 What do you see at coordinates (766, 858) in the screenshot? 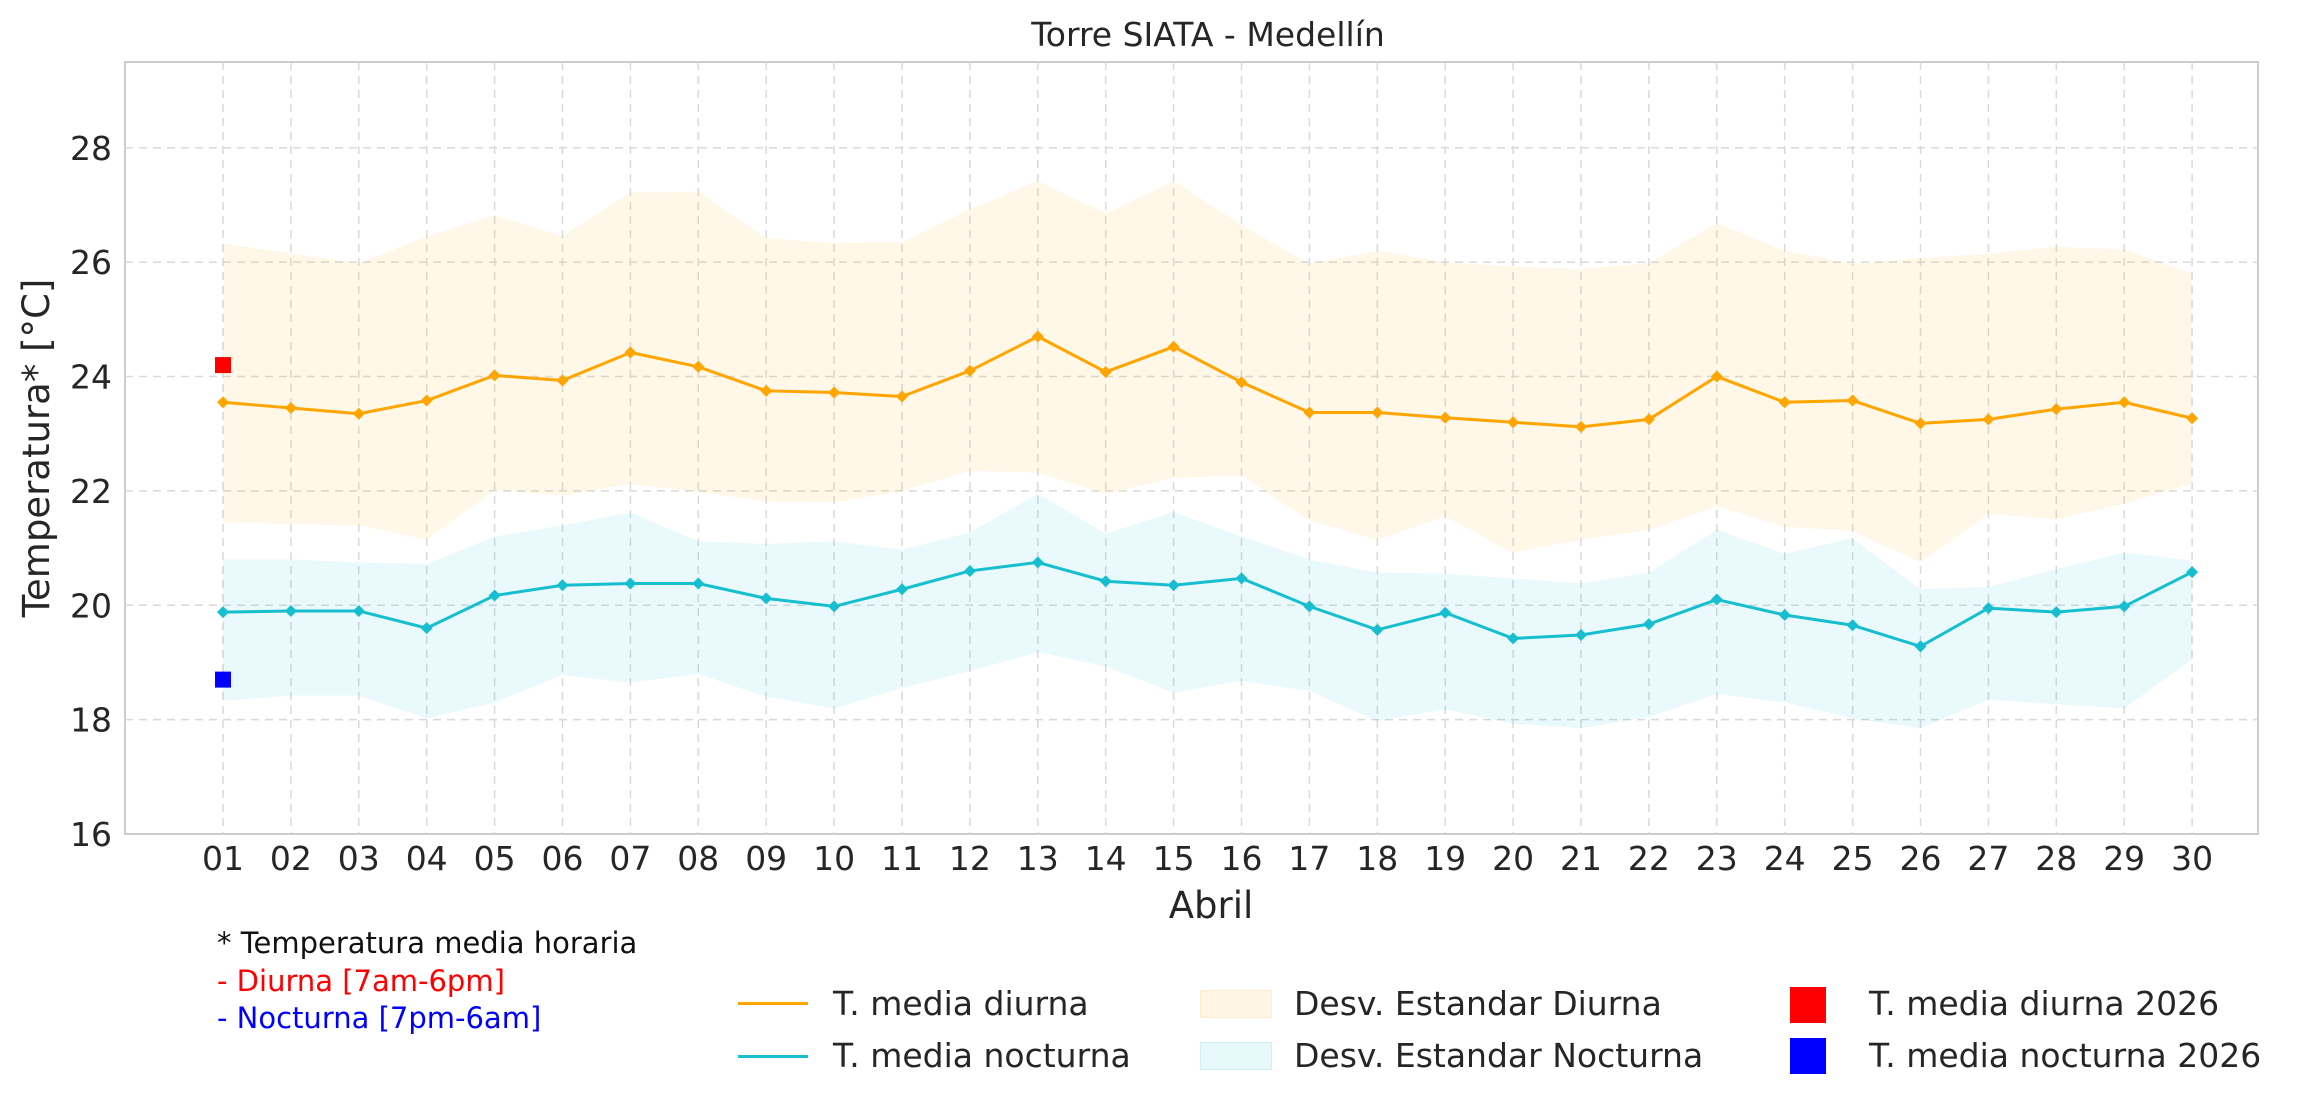
I see `x-tick-label: 09` at bounding box center [766, 858].